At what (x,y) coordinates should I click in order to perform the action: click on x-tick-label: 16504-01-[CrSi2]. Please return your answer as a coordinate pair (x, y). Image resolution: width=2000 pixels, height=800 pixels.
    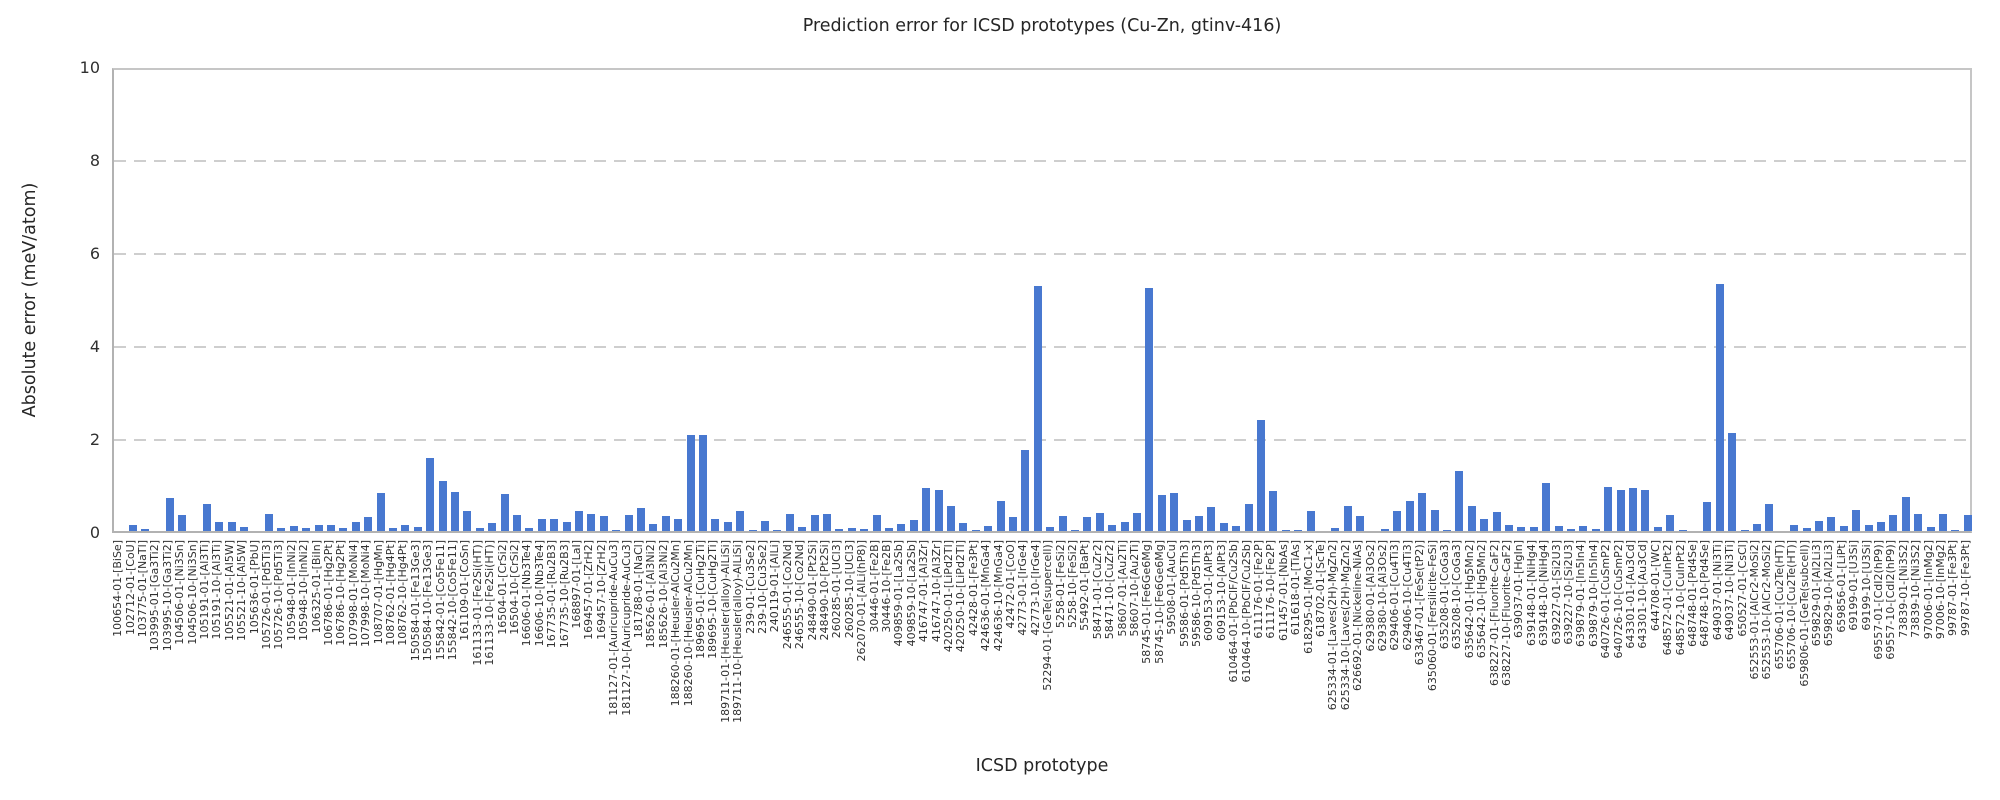
    Looking at the image, I should click on (502, 587).